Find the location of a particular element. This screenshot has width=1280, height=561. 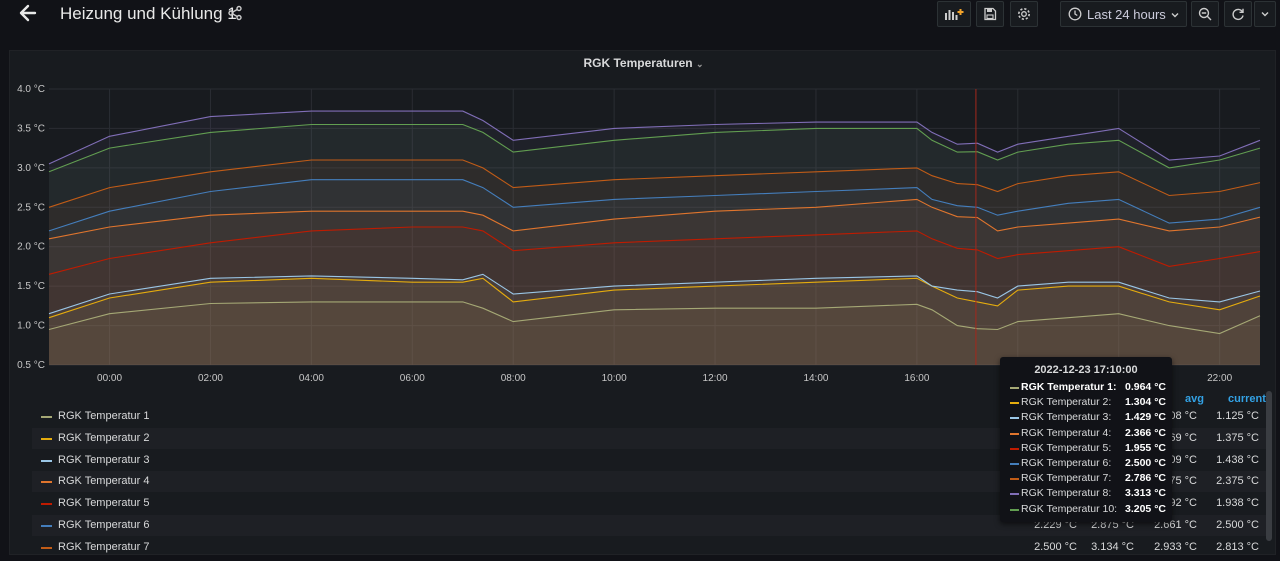

time-range-picker: Last 24 hours is located at coordinates (1123, 14).